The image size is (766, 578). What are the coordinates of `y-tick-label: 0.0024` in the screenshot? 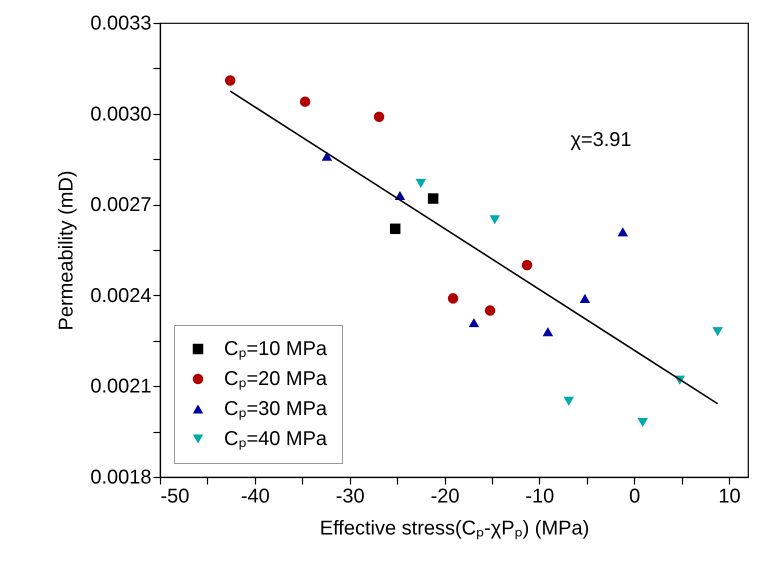 It's located at (121, 295).